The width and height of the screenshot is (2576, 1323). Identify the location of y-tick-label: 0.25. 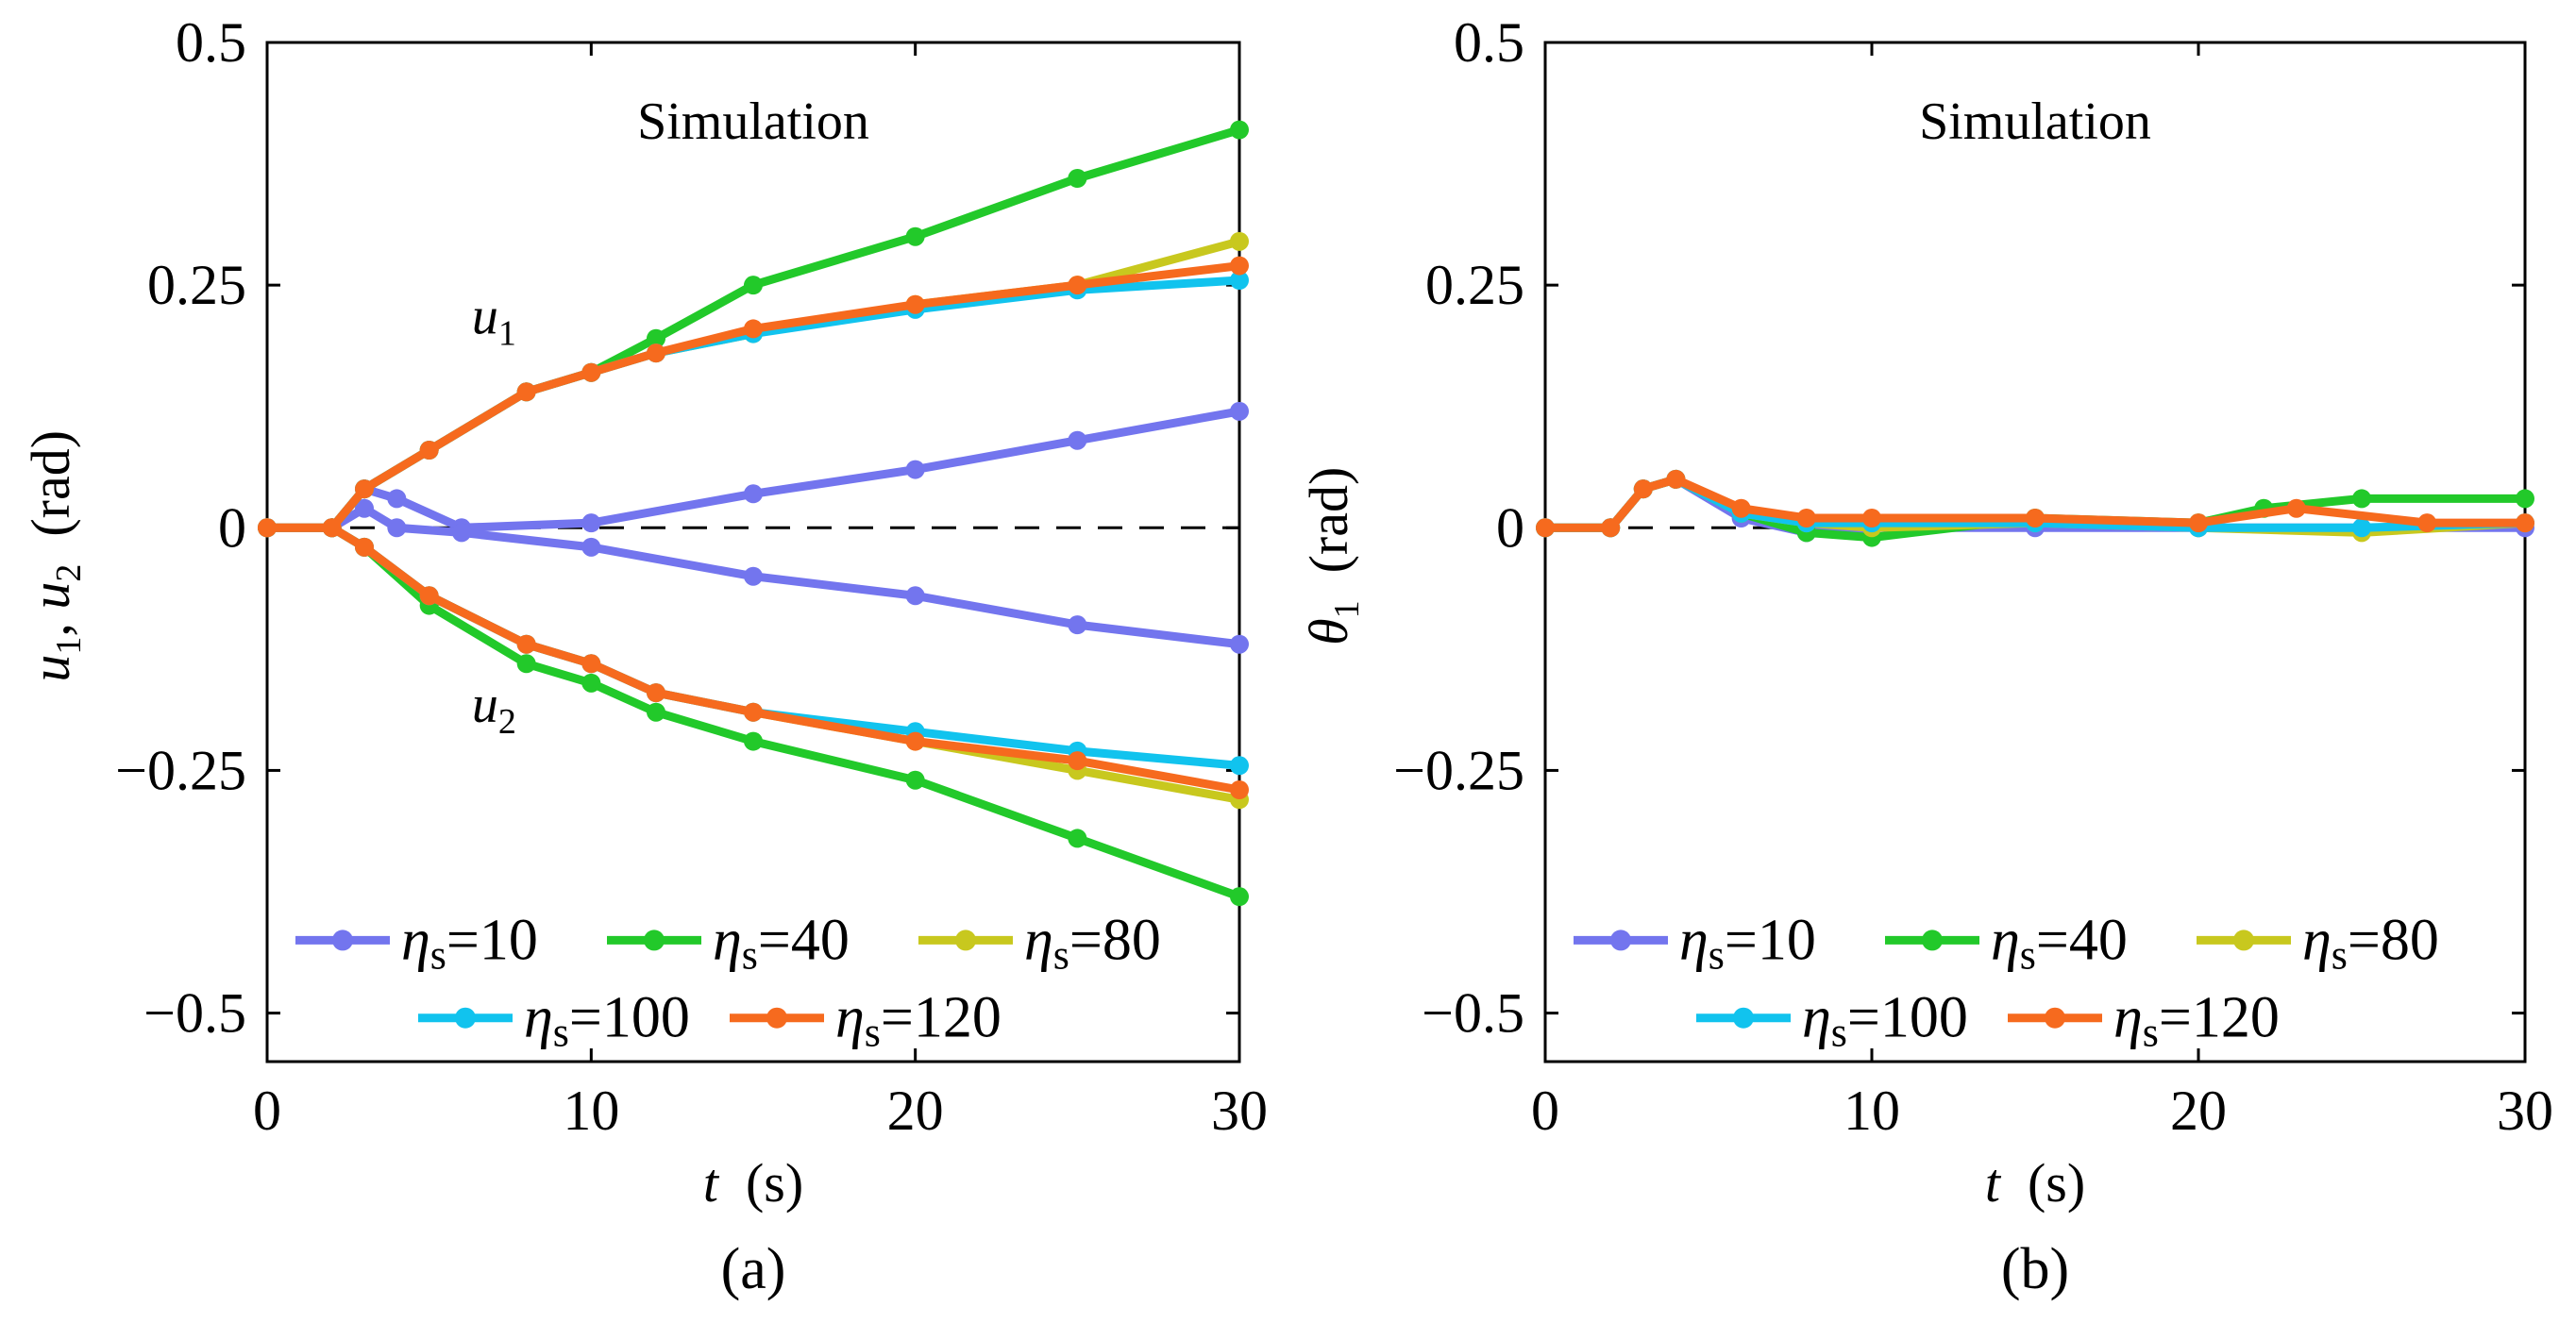
(1475, 285).